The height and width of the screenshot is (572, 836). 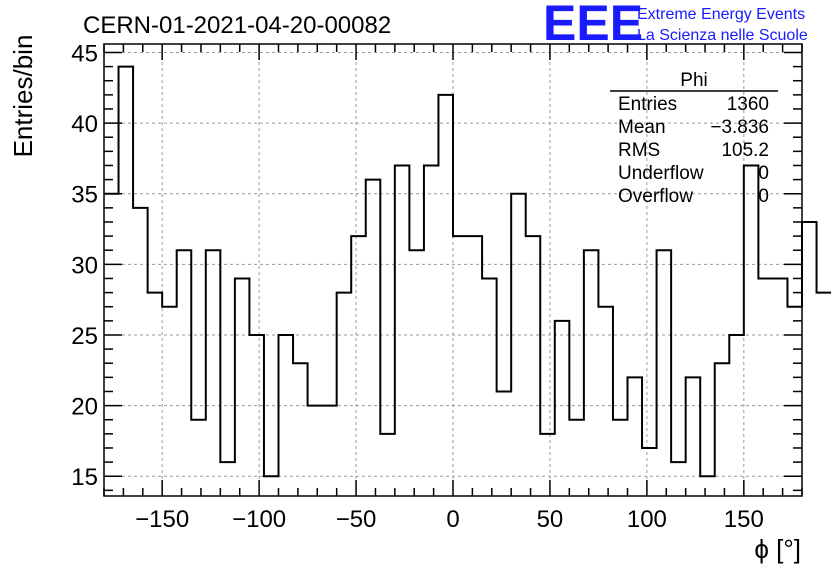 What do you see at coordinates (693, 80) in the screenshot?
I see `stats-name: Phi` at bounding box center [693, 80].